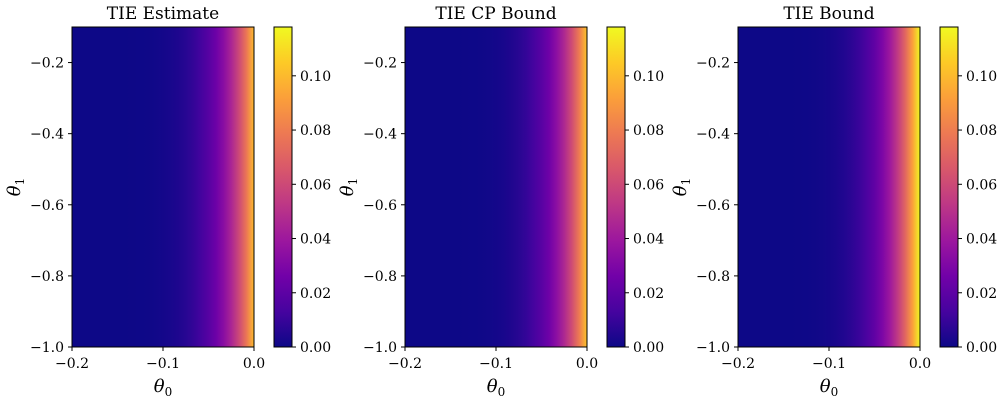 This screenshot has height=400, width=1000. What do you see at coordinates (495, 14) in the screenshot?
I see `panel-title: TIE CP Bound` at bounding box center [495, 14].